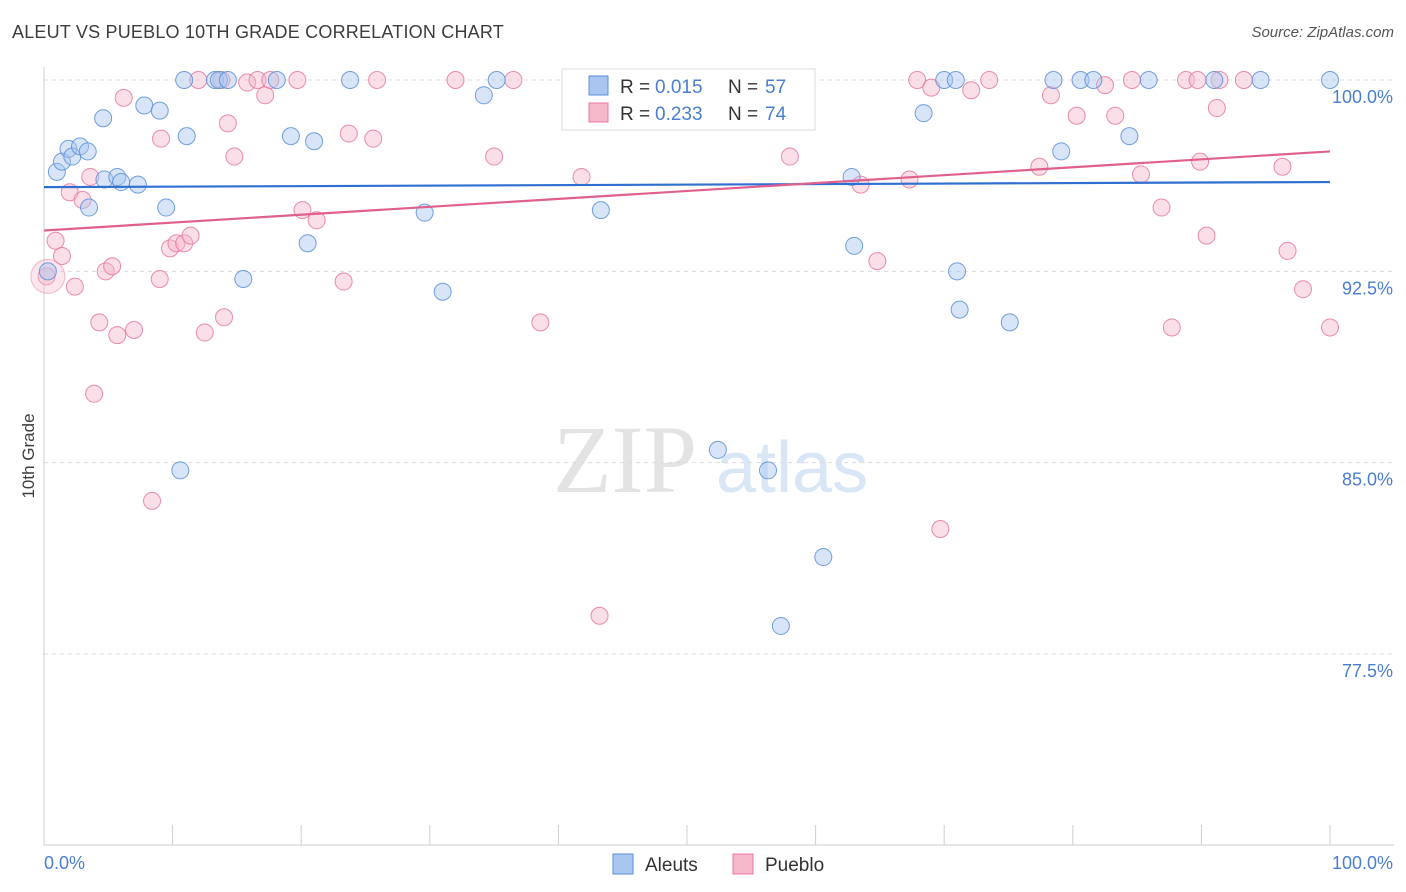 The image size is (1406, 892). Describe the element at coordinates (743, 864) in the screenshot. I see `legend-pueblo-swatch` at that location.